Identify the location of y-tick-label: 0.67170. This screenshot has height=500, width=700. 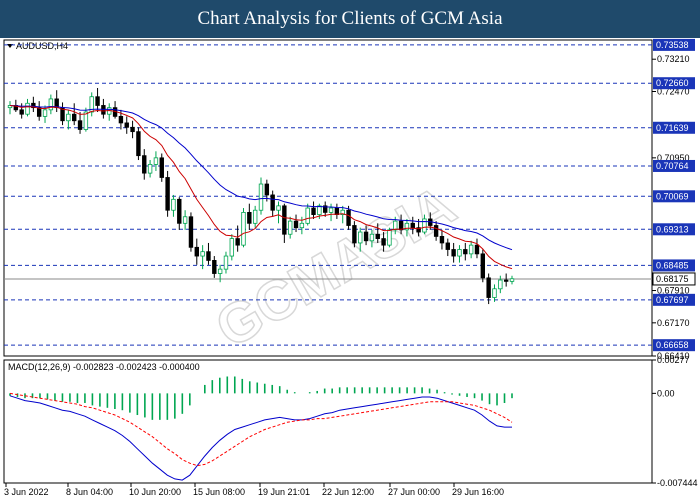
(673, 323).